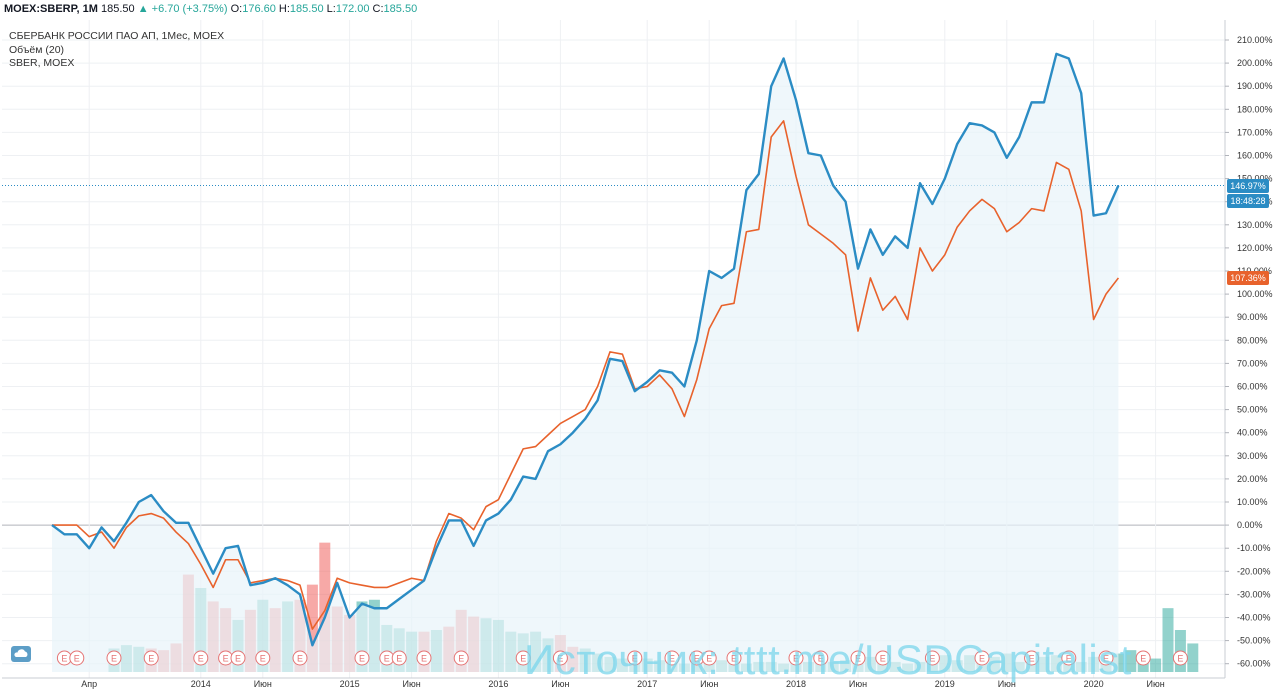 This screenshot has height=695, width=1280. I want to click on cloud-icon, so click(21, 654).